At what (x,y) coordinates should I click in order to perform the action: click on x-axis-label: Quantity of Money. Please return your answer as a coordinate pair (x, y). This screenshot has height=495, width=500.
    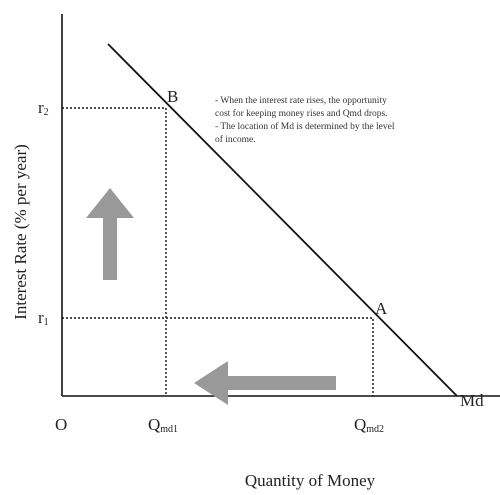
    Looking at the image, I should click on (310, 480).